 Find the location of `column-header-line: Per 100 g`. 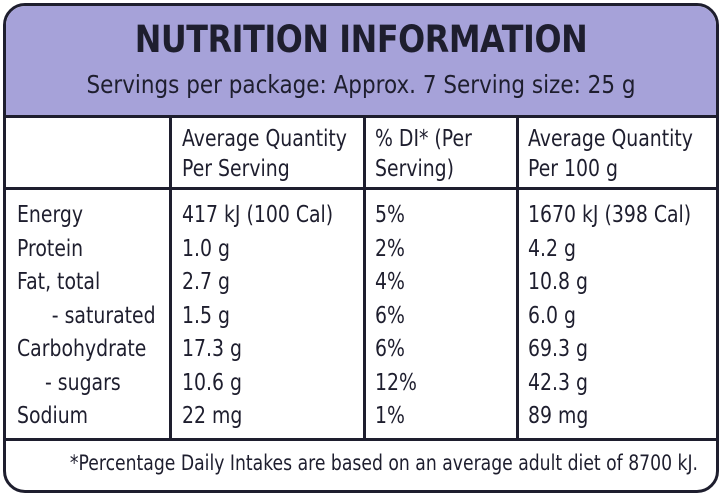

column-header-line: Per 100 g is located at coordinates (573, 169).